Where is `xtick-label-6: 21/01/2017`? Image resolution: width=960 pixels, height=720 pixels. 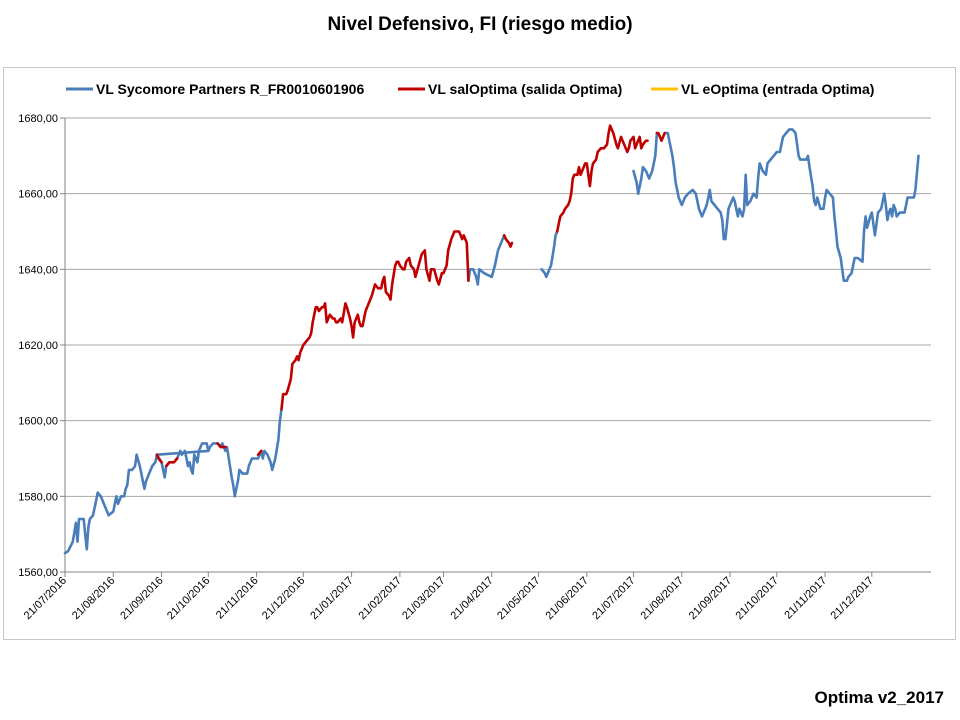 xtick-label-6: 21/01/2017 is located at coordinates (331, 598).